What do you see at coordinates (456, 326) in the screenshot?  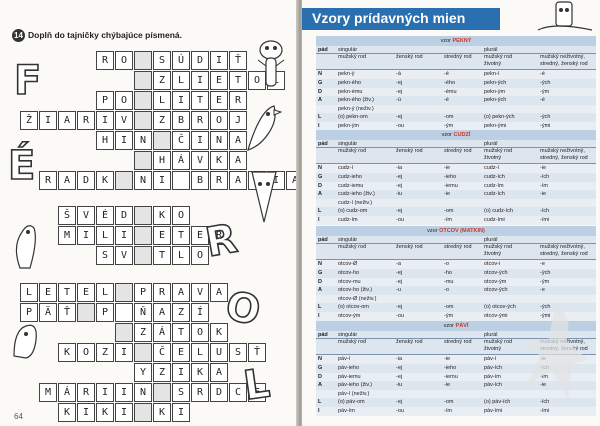 I see `table-title: vzor PÁVÍ` at bounding box center [456, 326].